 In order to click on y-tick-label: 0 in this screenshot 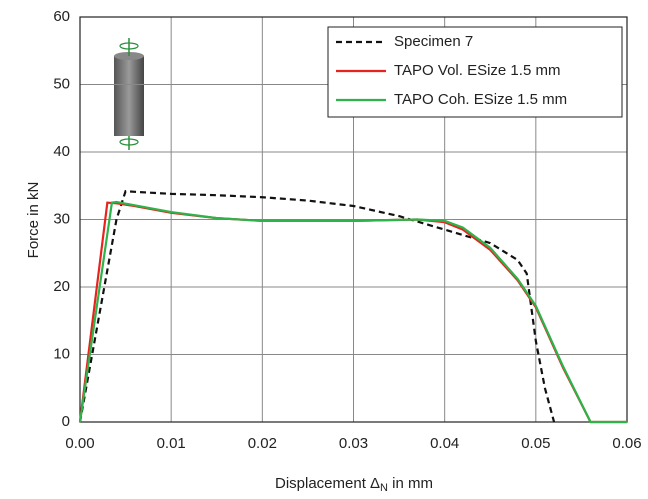, I will do `click(66, 421)`.